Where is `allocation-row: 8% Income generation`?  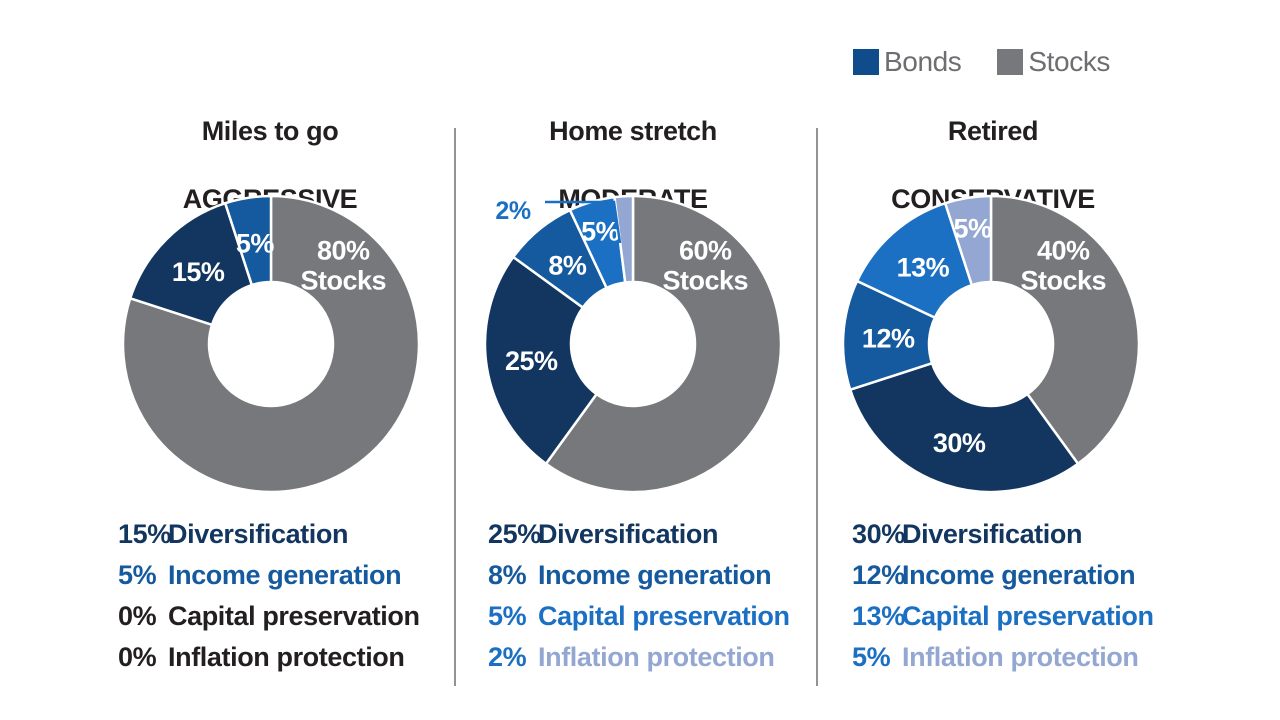 allocation-row: 8% Income generation is located at coordinates (639, 575).